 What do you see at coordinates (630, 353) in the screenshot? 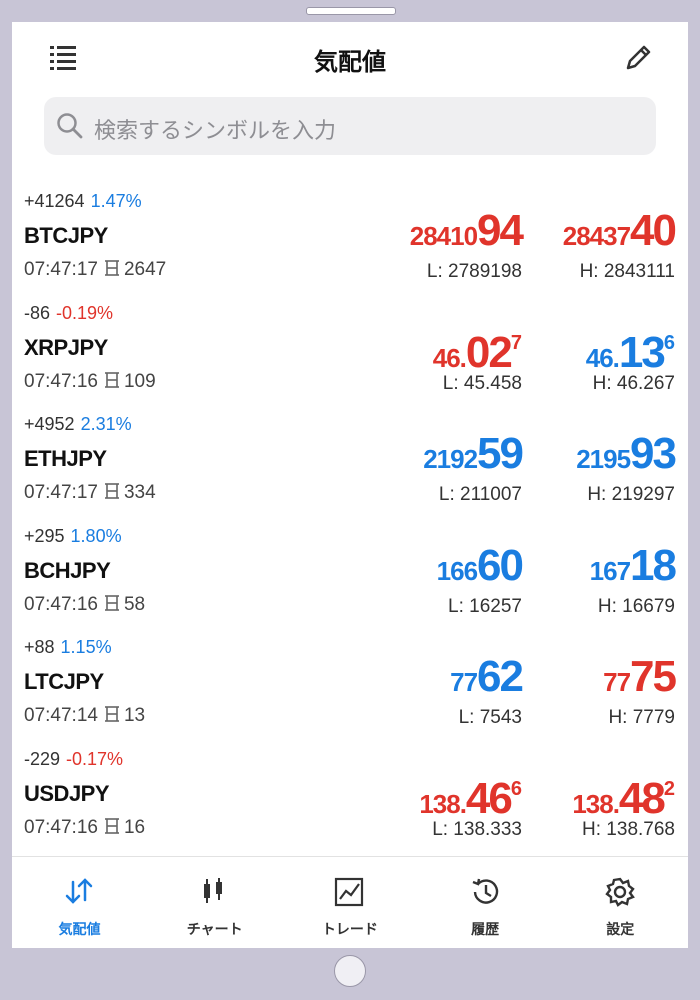
I see `ask-price: 46.136` at bounding box center [630, 353].